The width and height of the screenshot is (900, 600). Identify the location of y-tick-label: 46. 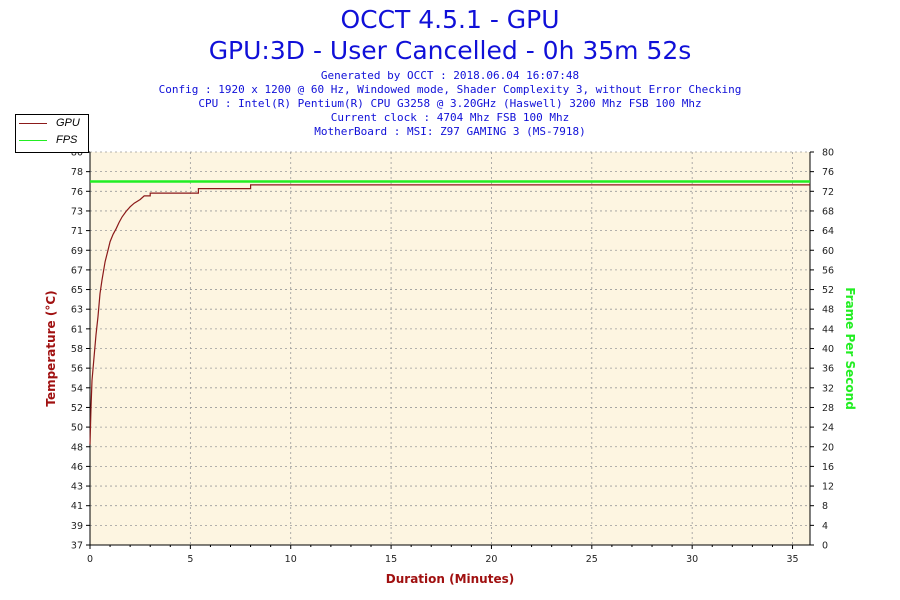
(77, 467).